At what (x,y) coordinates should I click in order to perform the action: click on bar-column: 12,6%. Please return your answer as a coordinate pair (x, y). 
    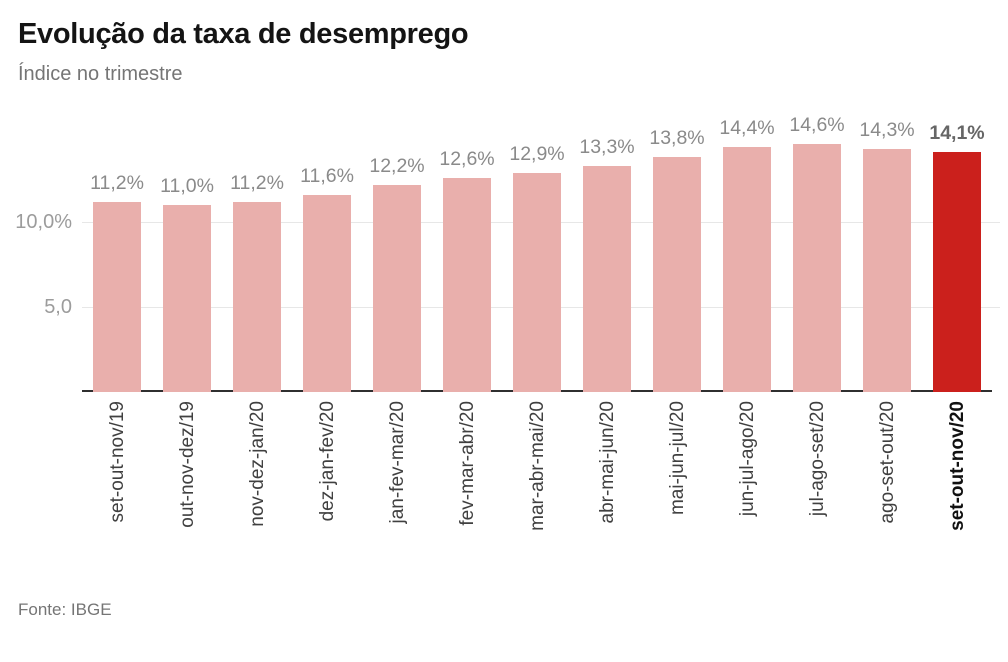
    Looking at the image, I should click on (467, 258).